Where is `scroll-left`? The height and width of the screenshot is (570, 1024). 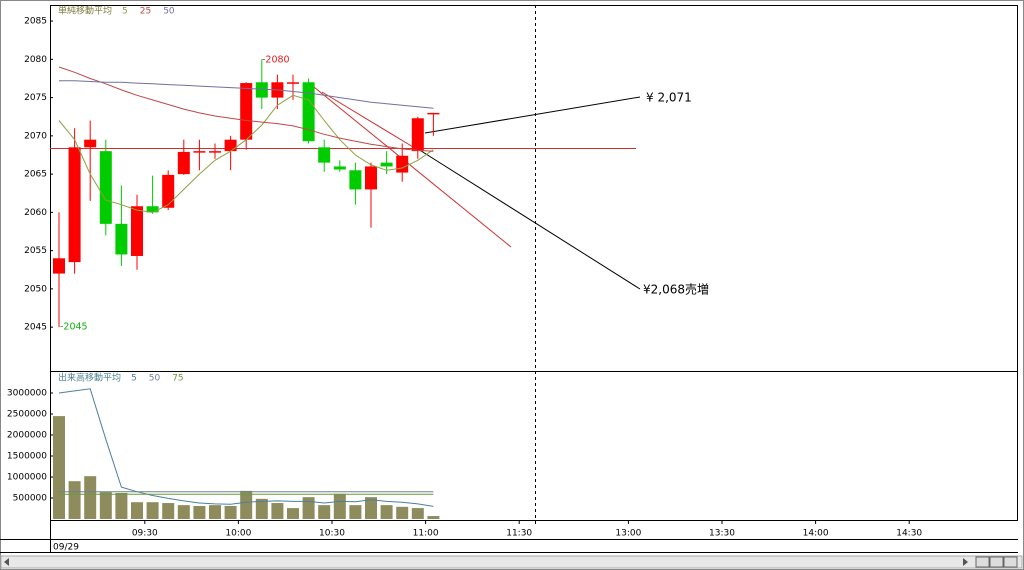
scroll-left is located at coordinates (6, 562).